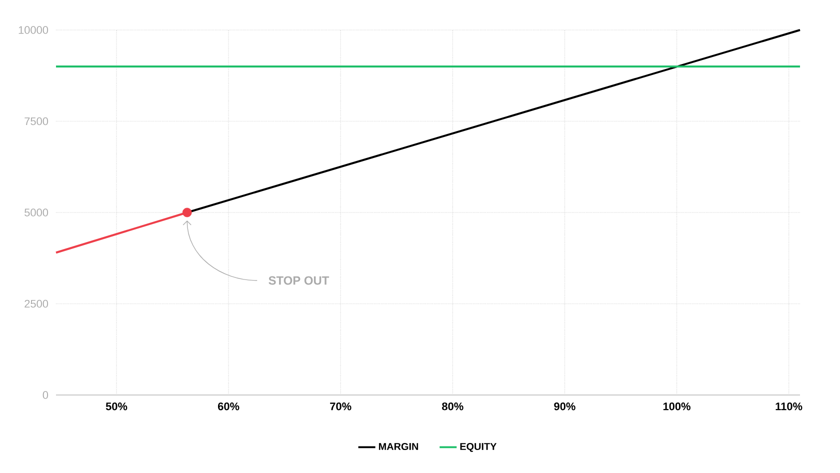  Describe the element at coordinates (565, 406) in the screenshot. I see `x-tick-label: 90%` at that location.